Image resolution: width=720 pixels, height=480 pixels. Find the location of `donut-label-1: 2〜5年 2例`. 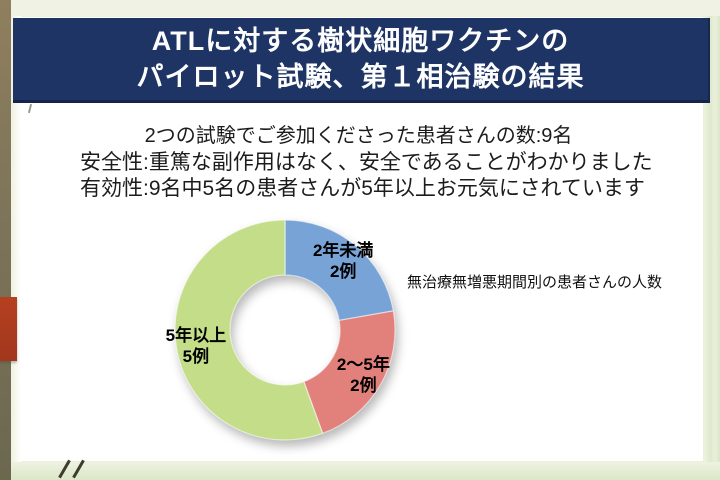

donut-label-1: 2〜5年 2例 is located at coordinates (363, 375).